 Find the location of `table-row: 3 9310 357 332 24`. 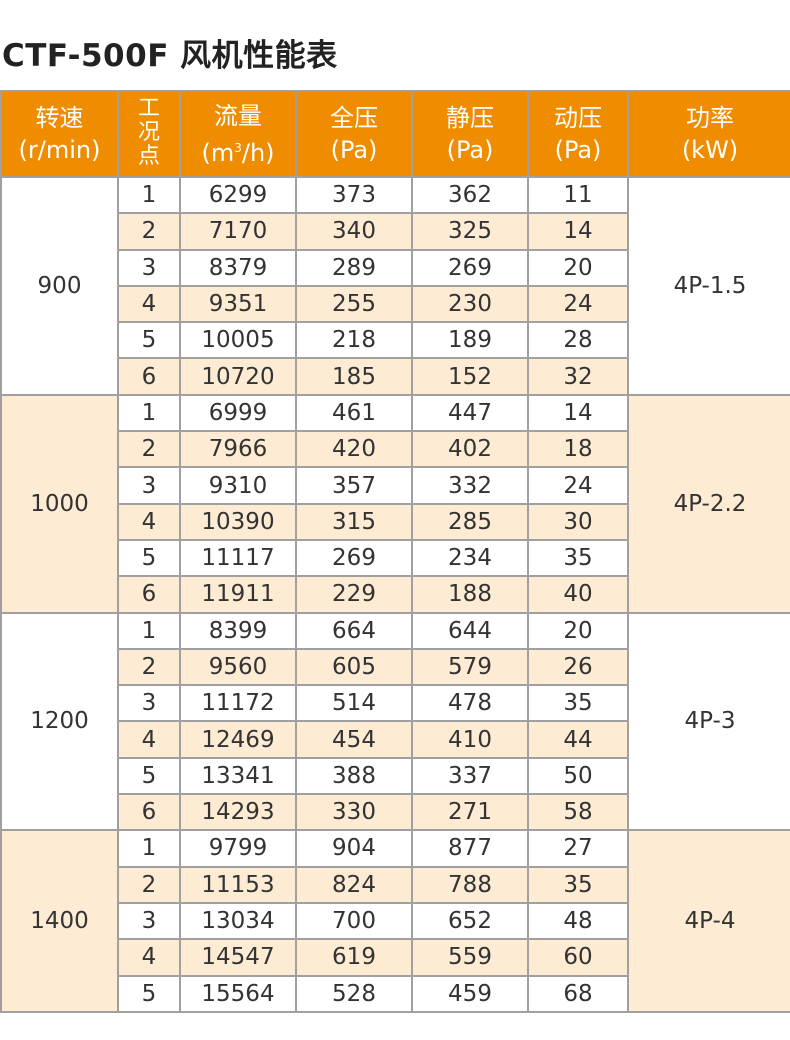

table-row: 3 9310 357 332 24 is located at coordinates (395, 485).